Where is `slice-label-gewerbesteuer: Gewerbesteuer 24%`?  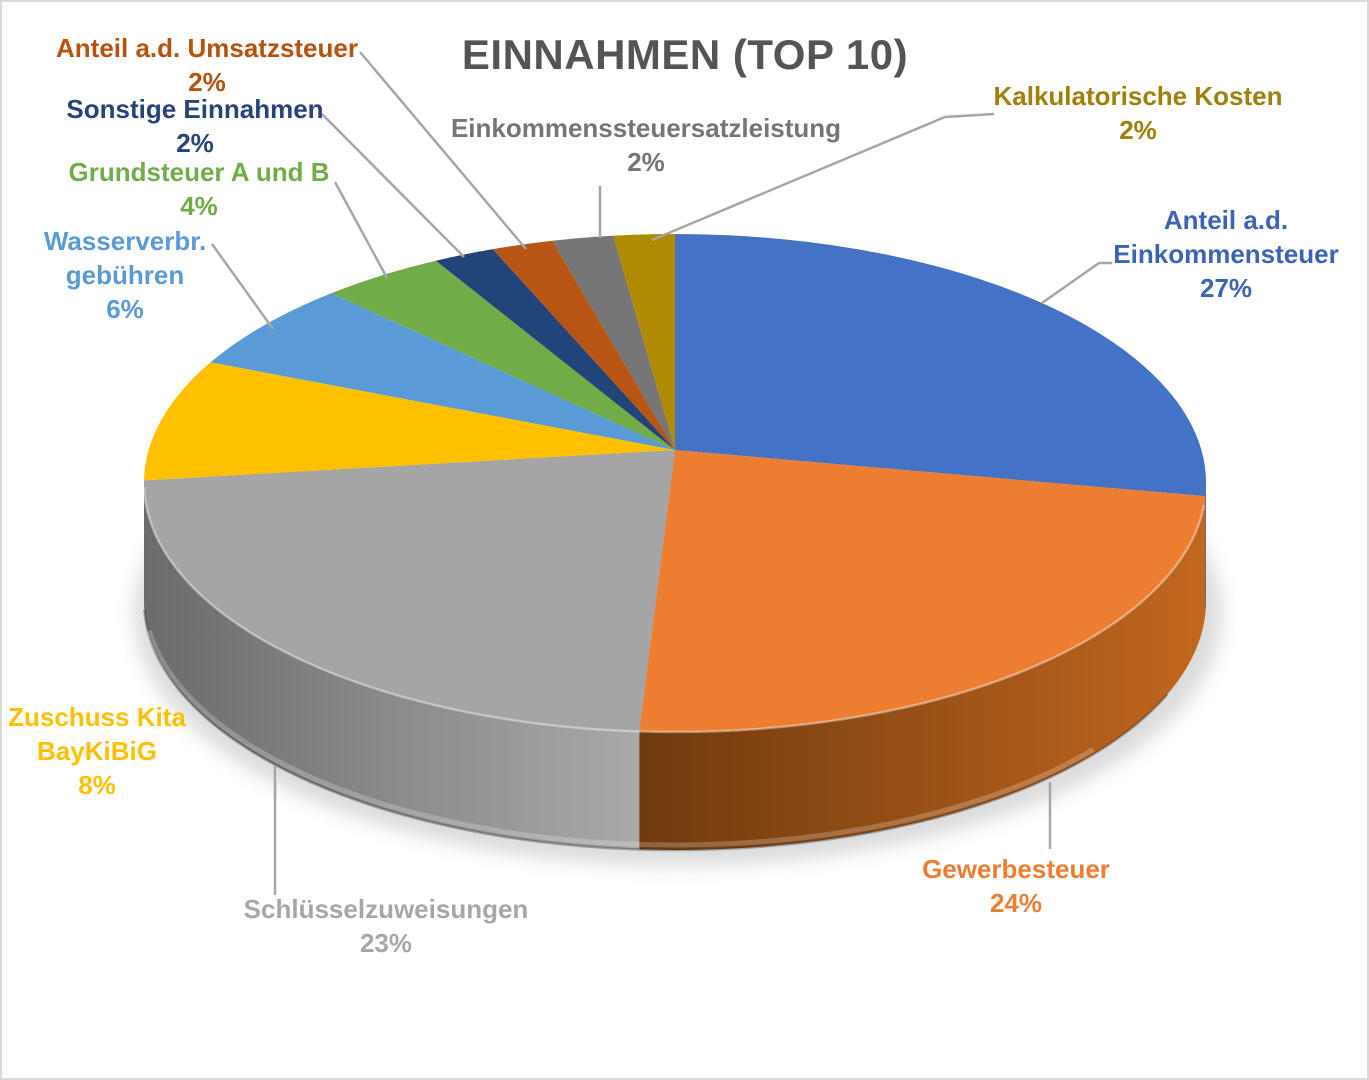
slice-label-gewerbesteuer: Gewerbesteuer 24% is located at coordinates (1016, 886).